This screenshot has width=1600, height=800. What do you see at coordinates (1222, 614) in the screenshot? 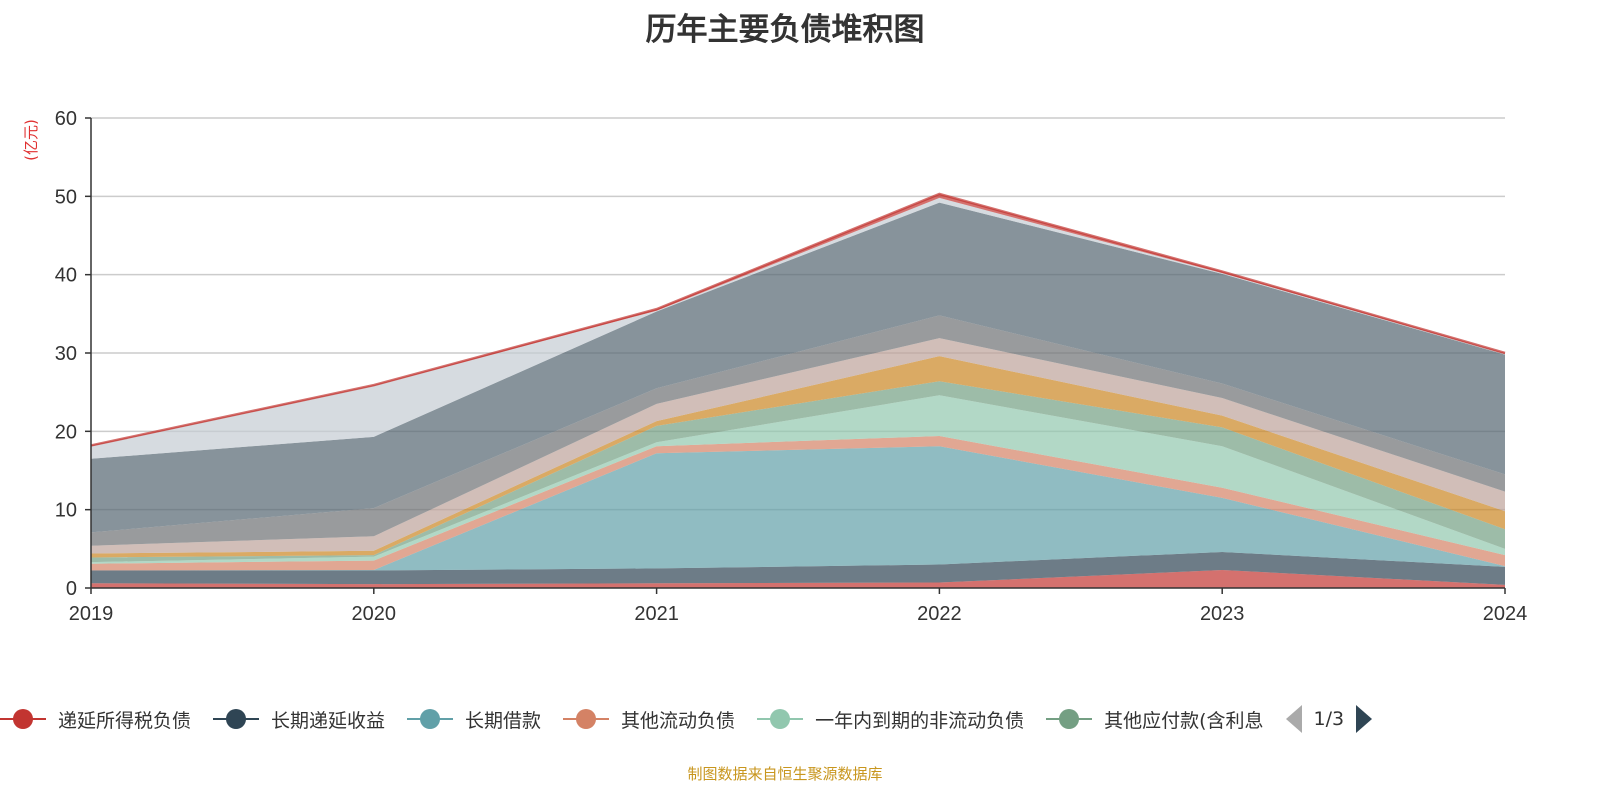
I see `x-tick-label: 2023` at bounding box center [1222, 614].